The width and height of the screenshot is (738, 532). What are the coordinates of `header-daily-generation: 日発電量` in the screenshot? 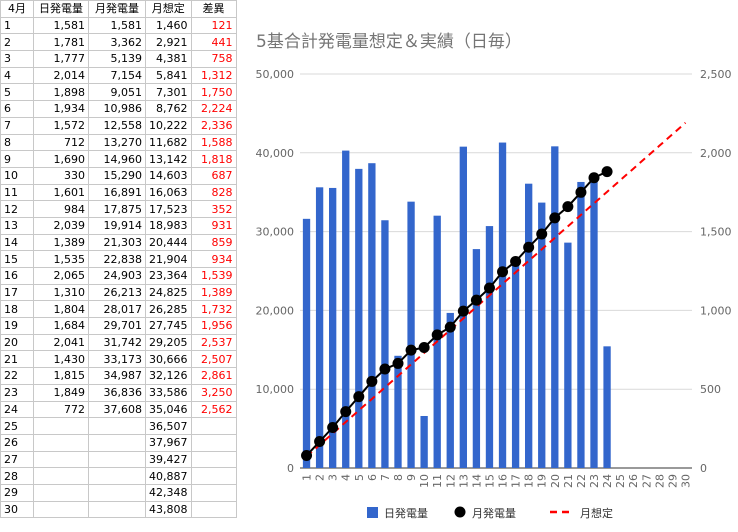 It's located at (61, 9).